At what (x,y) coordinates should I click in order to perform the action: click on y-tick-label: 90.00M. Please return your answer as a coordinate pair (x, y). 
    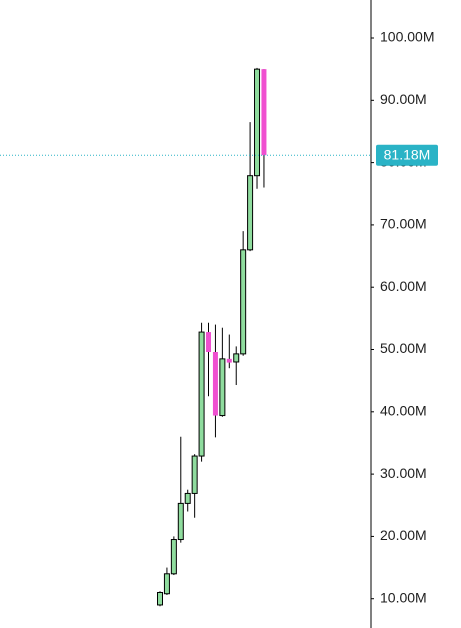
    Looking at the image, I should click on (403, 99).